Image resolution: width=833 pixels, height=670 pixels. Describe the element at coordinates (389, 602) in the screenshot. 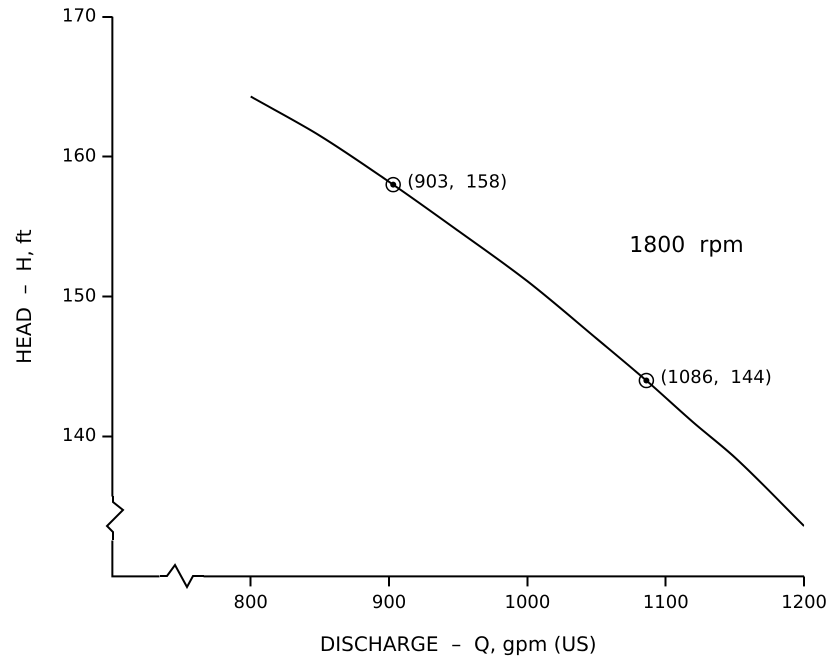

I see `x-tick-label: 900` at that location.